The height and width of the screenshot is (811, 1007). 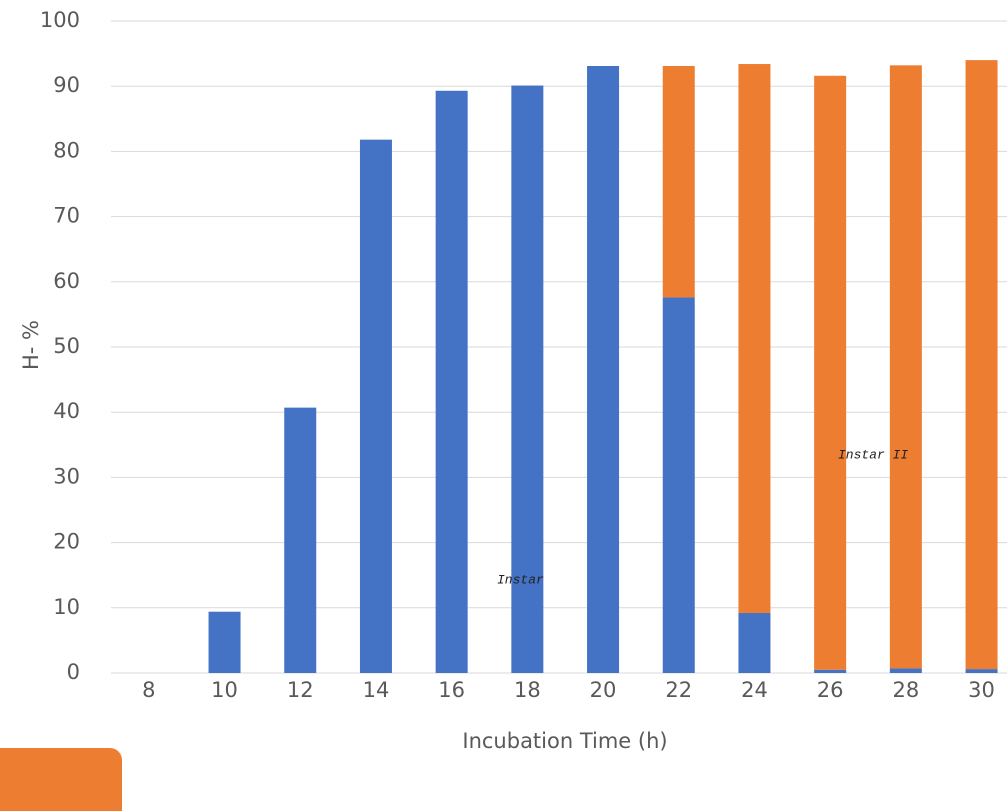 I want to click on x-tick-label: 20, so click(x=603, y=690).